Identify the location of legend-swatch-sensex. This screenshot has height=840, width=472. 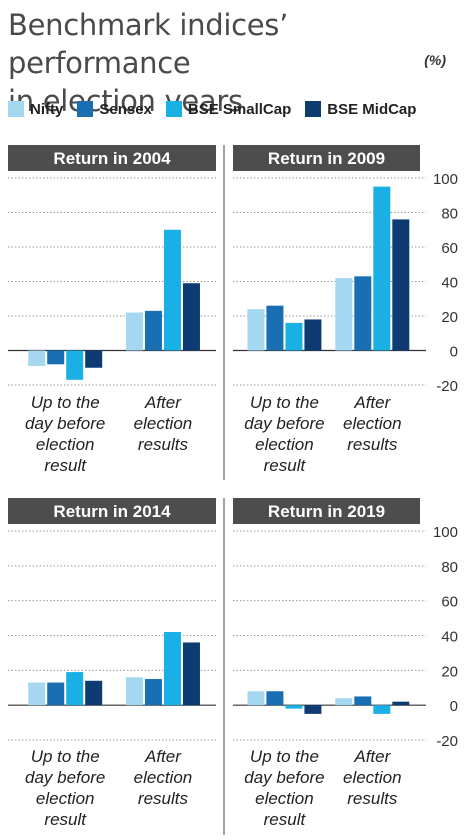
(85, 109).